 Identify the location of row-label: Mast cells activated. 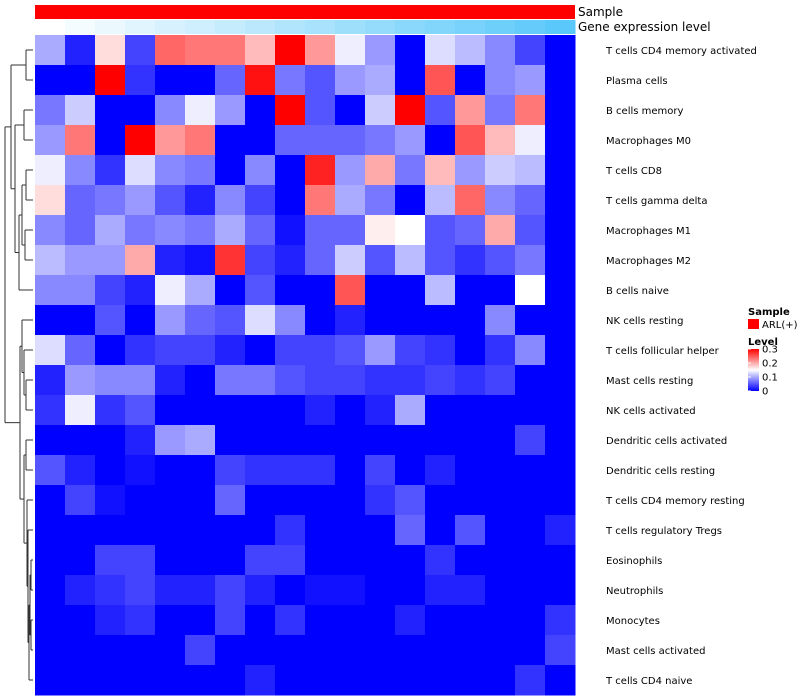
(655, 651).